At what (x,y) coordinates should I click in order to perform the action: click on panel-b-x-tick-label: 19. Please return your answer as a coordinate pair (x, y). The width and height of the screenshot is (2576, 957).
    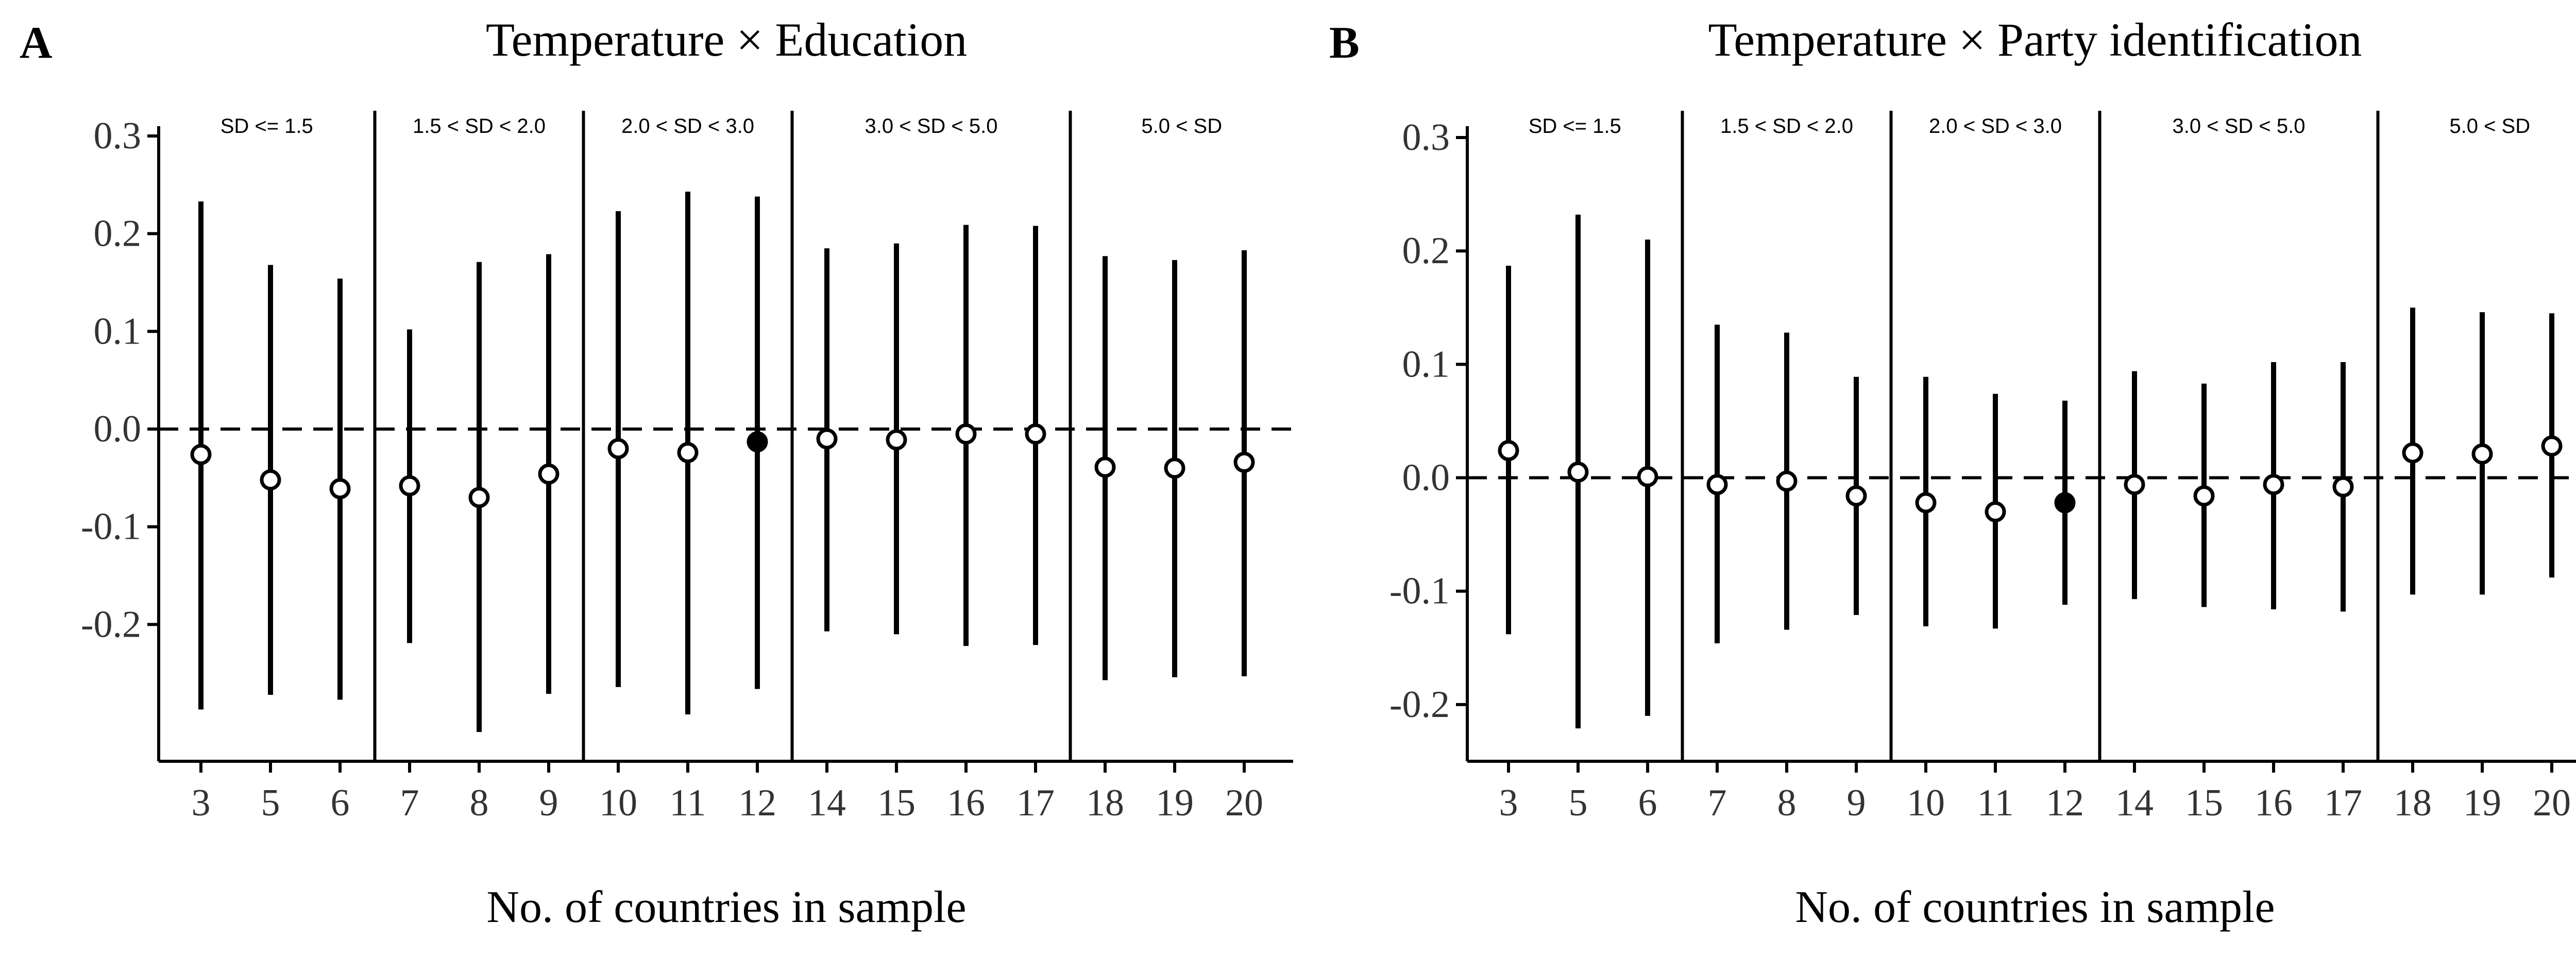
    Looking at the image, I should click on (2482, 803).